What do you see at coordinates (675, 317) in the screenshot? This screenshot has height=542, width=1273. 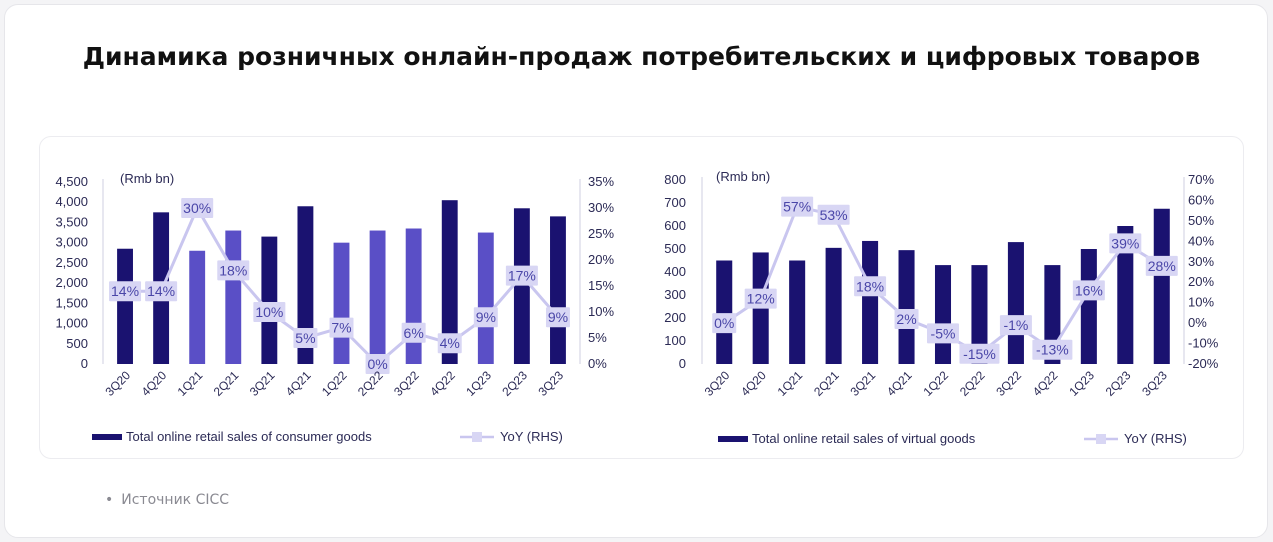 I see `c2-y-tick-label: 200` at bounding box center [675, 317].